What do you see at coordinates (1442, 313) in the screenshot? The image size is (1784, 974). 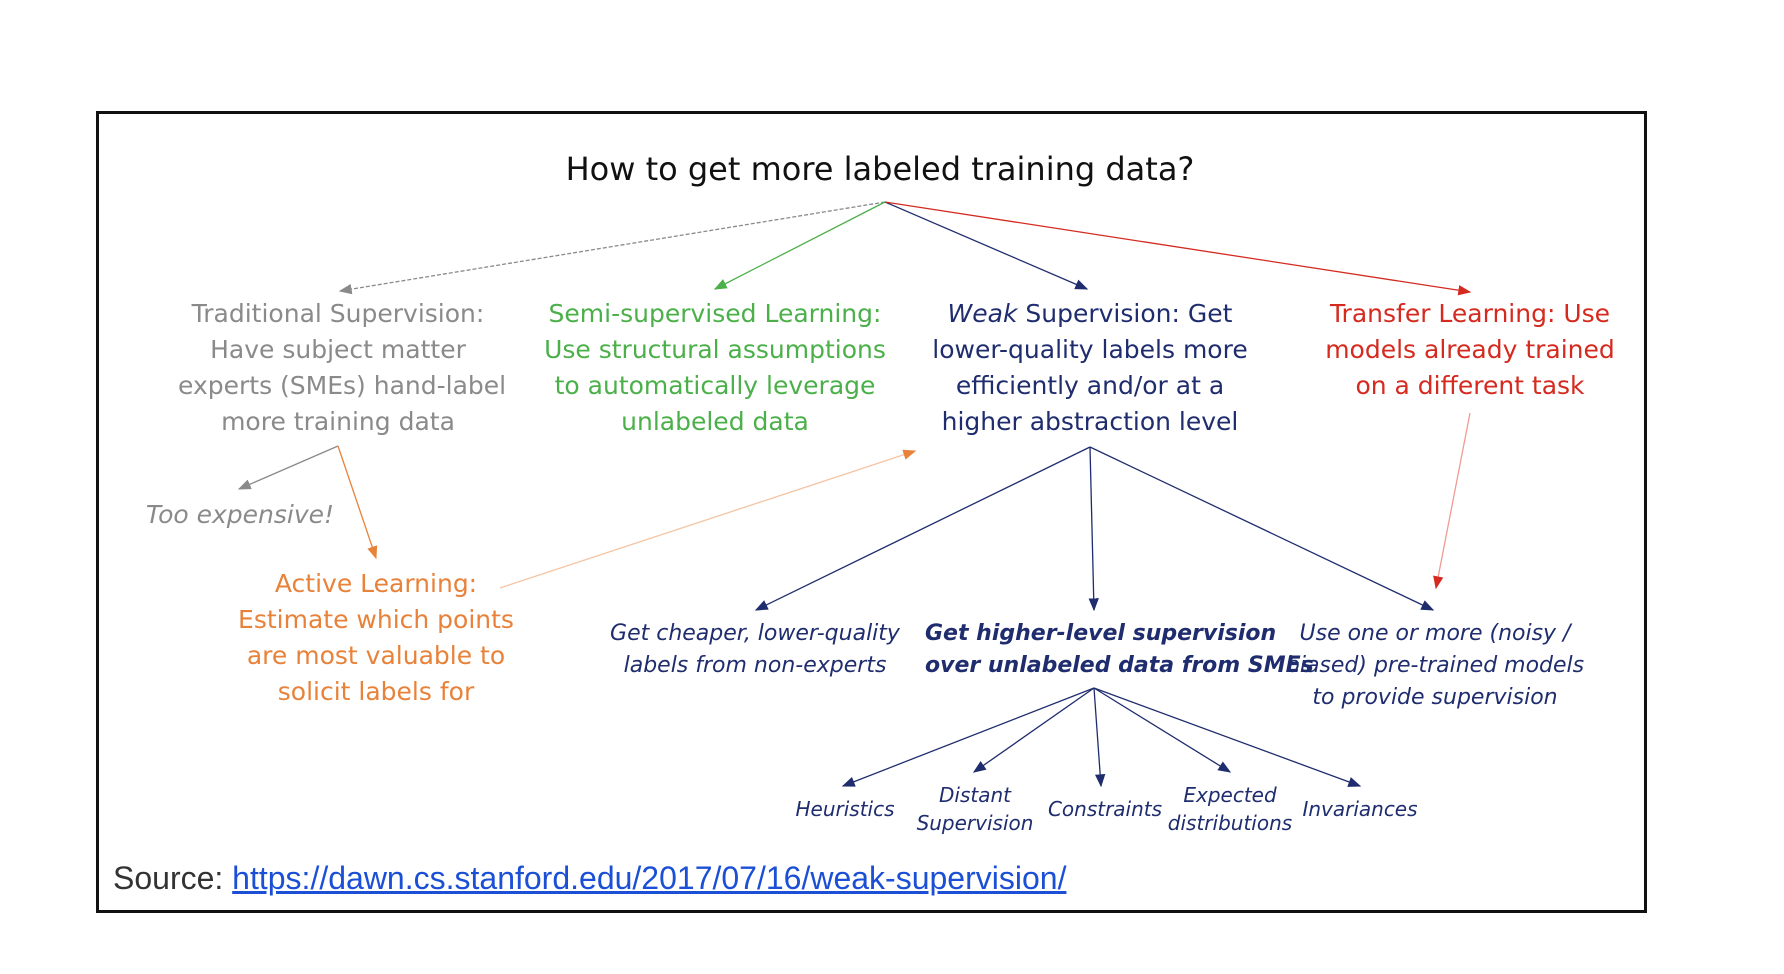 I see `transfer-heading-label: Transfer Learning:` at bounding box center [1442, 313].